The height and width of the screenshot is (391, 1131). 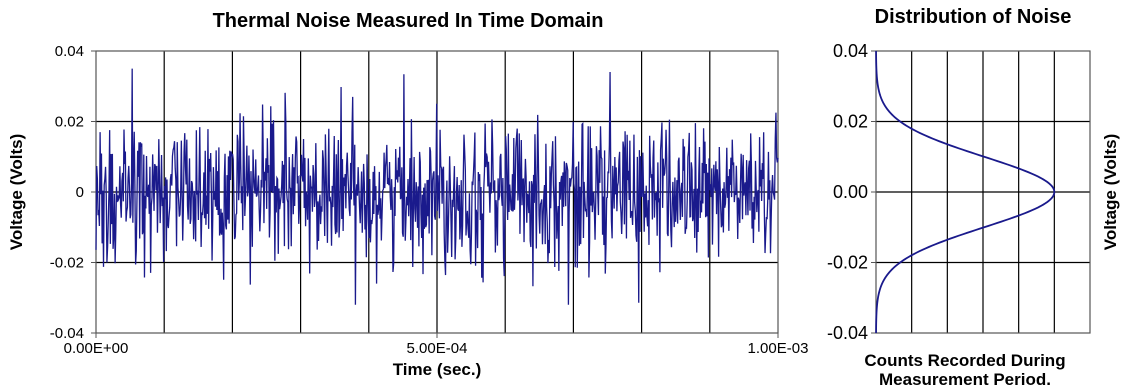 I want to click on time-domain-y-ticks: 0.04 0.02 0 -0.02 -0.04, so click(x=73, y=192).